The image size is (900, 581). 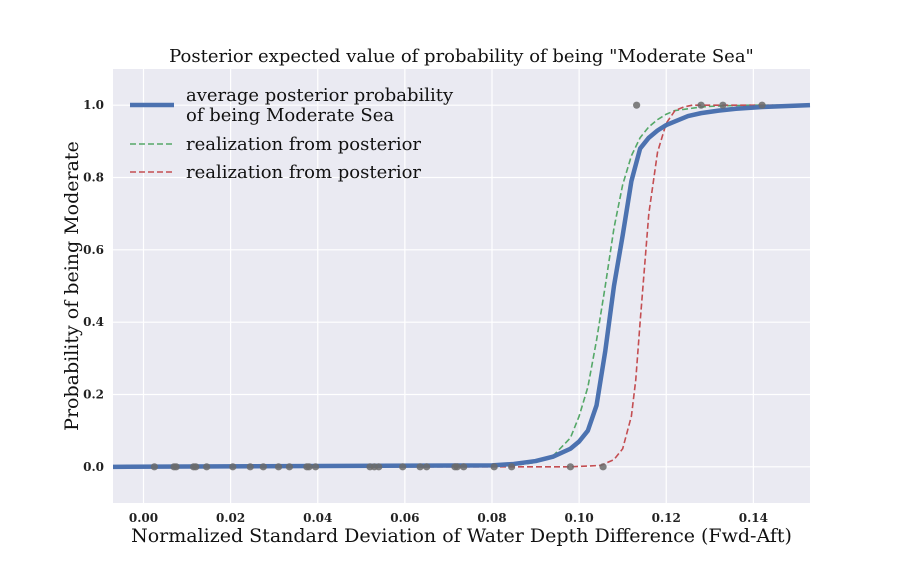 I want to click on x-tick-label: 0.06, so click(x=404, y=518).